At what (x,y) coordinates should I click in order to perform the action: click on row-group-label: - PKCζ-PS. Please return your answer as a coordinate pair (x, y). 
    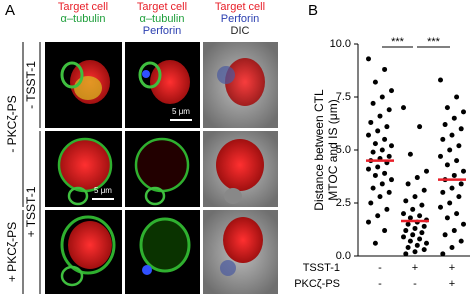
    Looking at the image, I should click on (12, 123).